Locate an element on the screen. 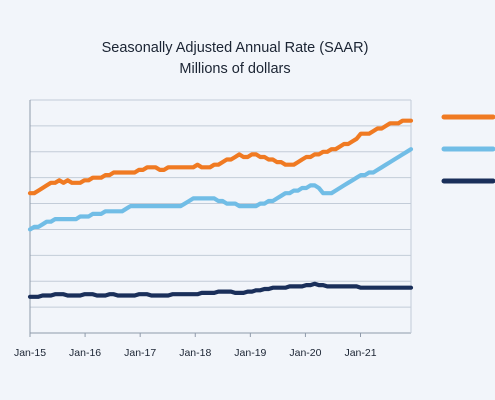 This screenshot has height=400, width=495. x-tick-label: Jan-19 is located at coordinates (250, 353).